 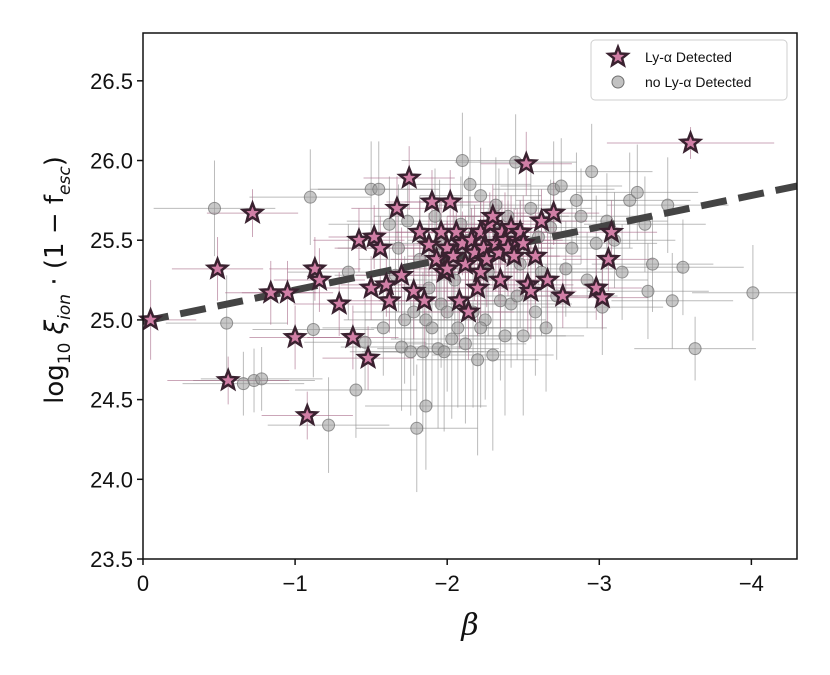 I want to click on y-axis-ticks: 23.5 24.0 24.5 25.0 25.5 26.0 26.5, so click(x=116, y=320).